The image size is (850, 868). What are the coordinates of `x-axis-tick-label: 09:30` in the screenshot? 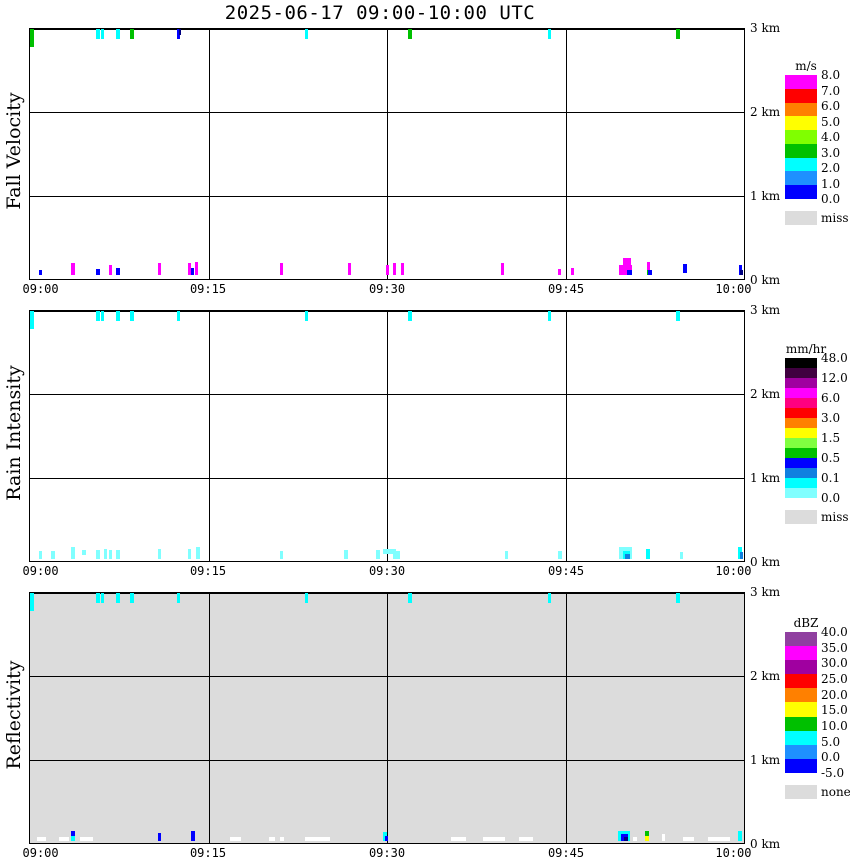 It's located at (387, 853).